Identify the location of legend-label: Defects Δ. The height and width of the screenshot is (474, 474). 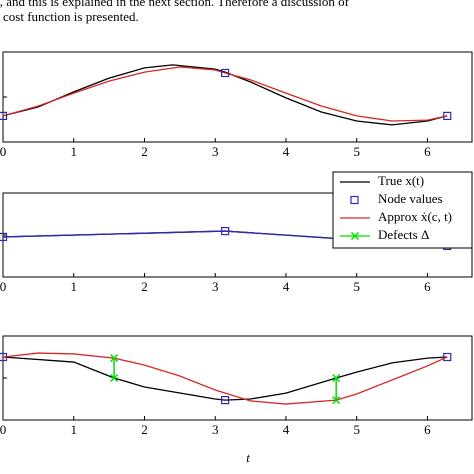
(403, 234).